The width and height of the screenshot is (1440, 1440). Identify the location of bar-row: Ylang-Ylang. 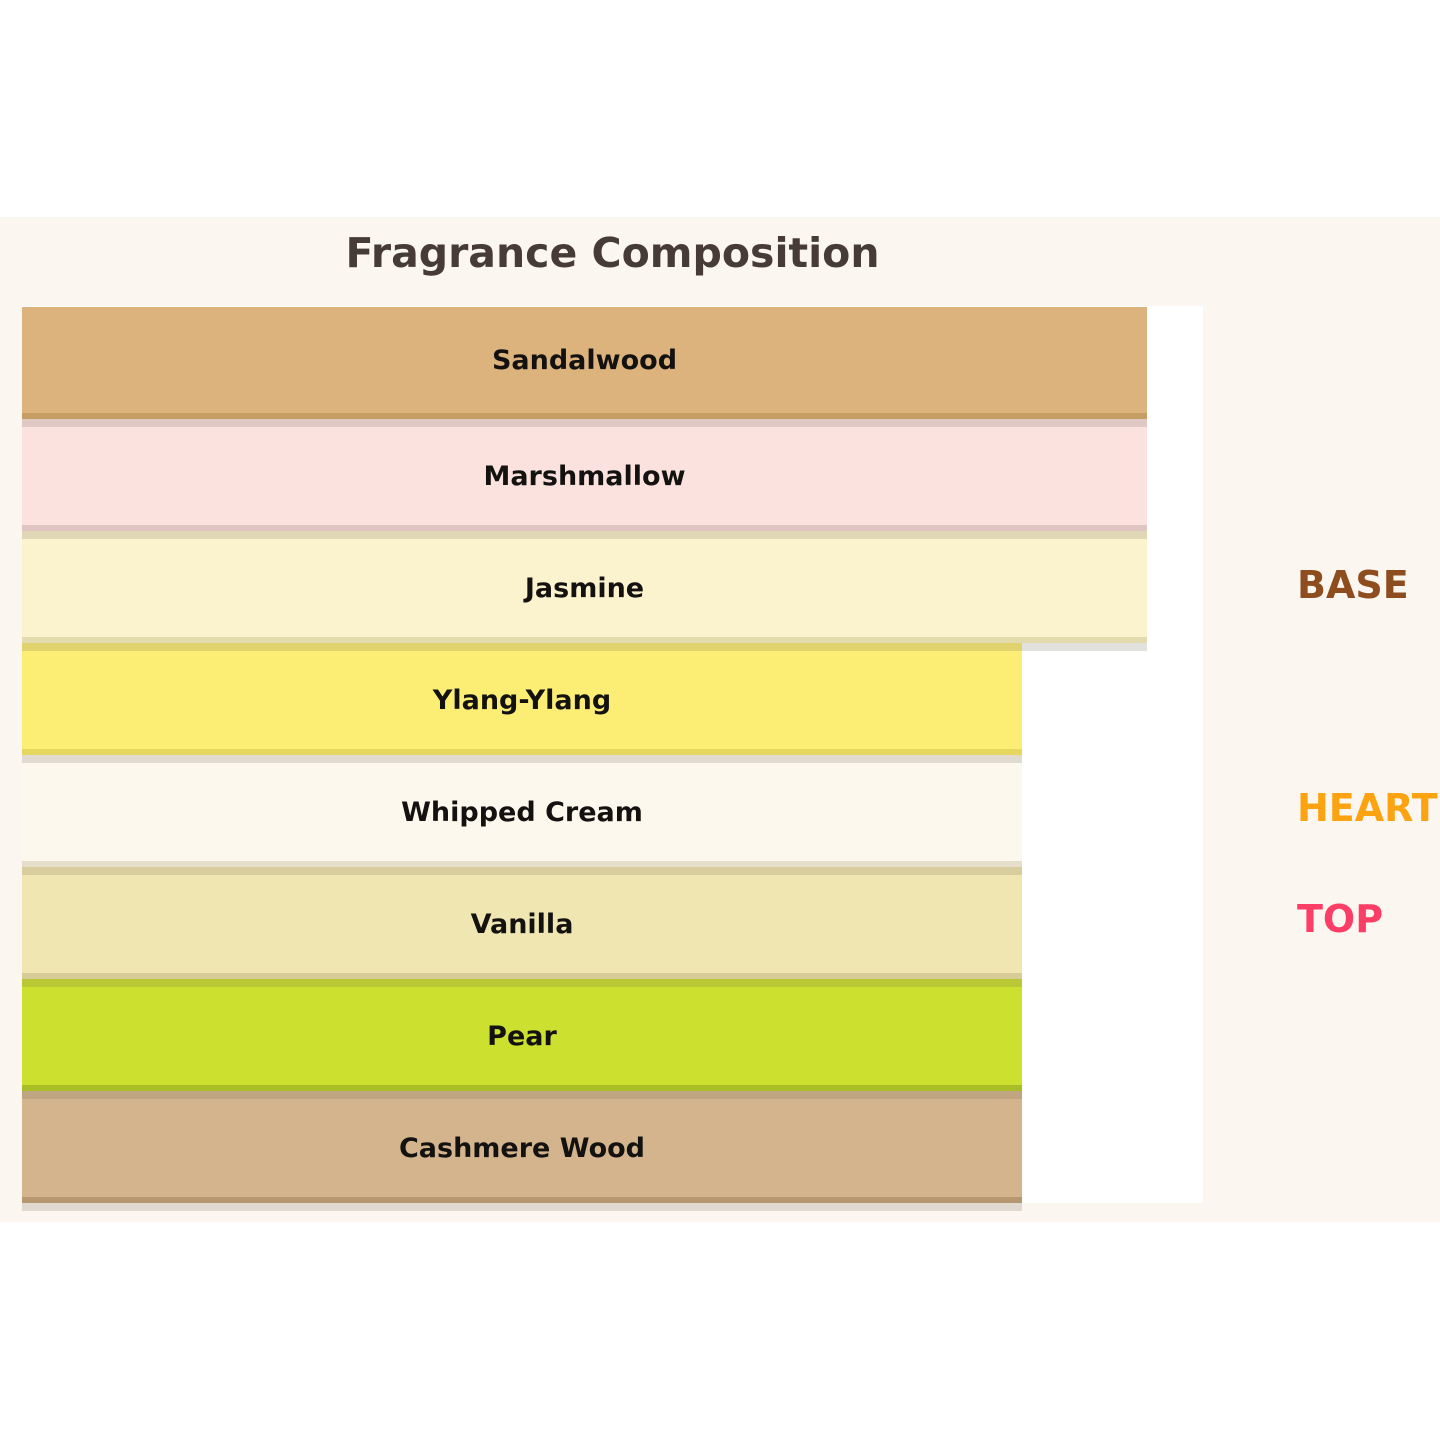
(522, 699).